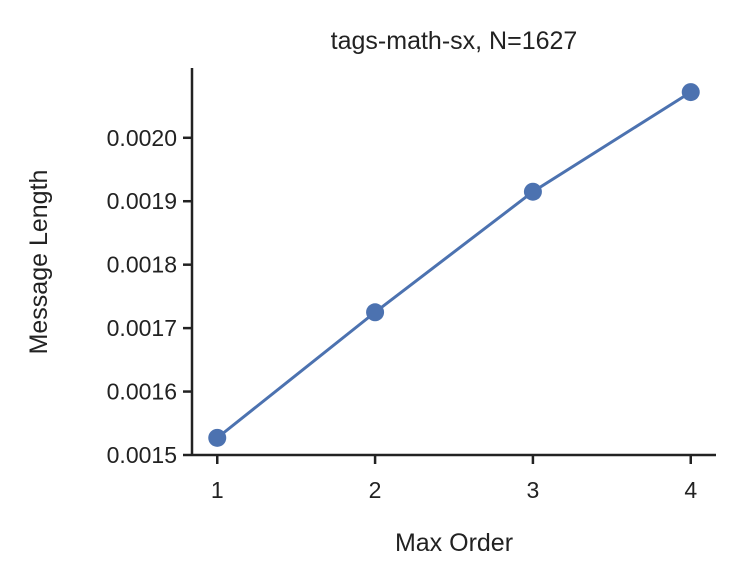  Describe the element at coordinates (142, 201) in the screenshot. I see `y-tick-label: 0.0019` at that location.